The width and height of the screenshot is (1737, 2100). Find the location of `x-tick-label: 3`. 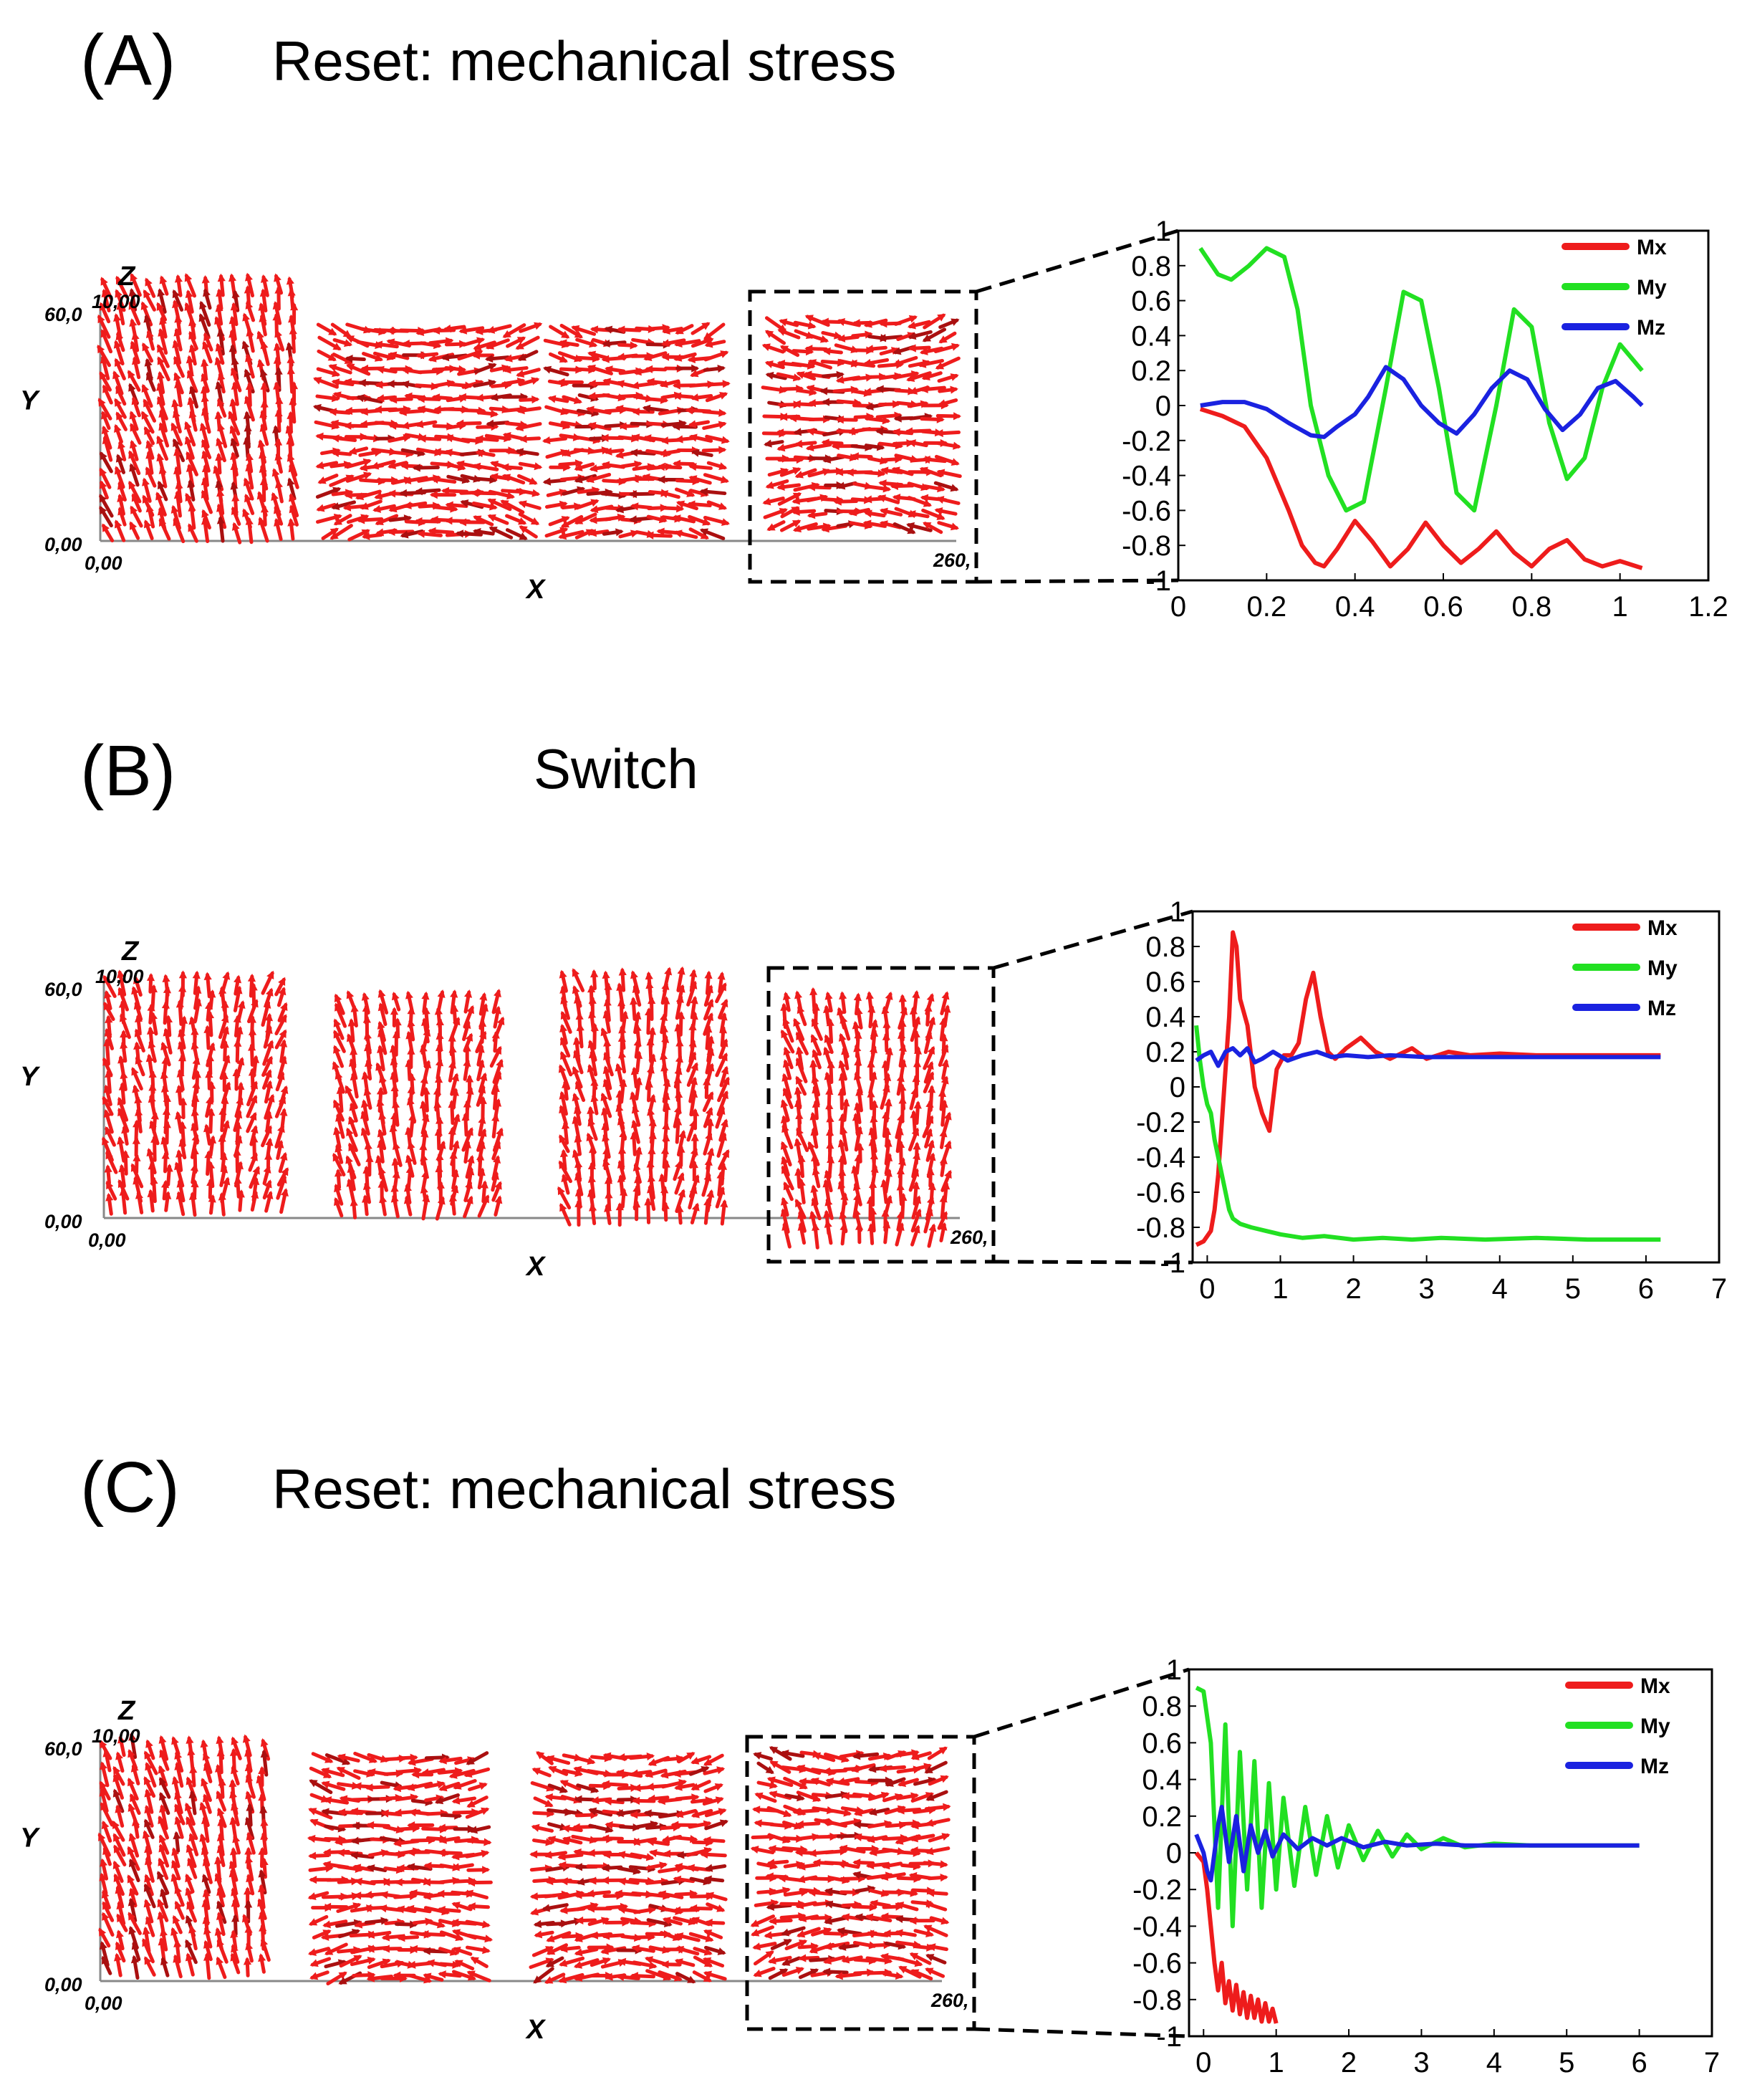

x-tick-label: 3 is located at coordinates (1421, 2063).